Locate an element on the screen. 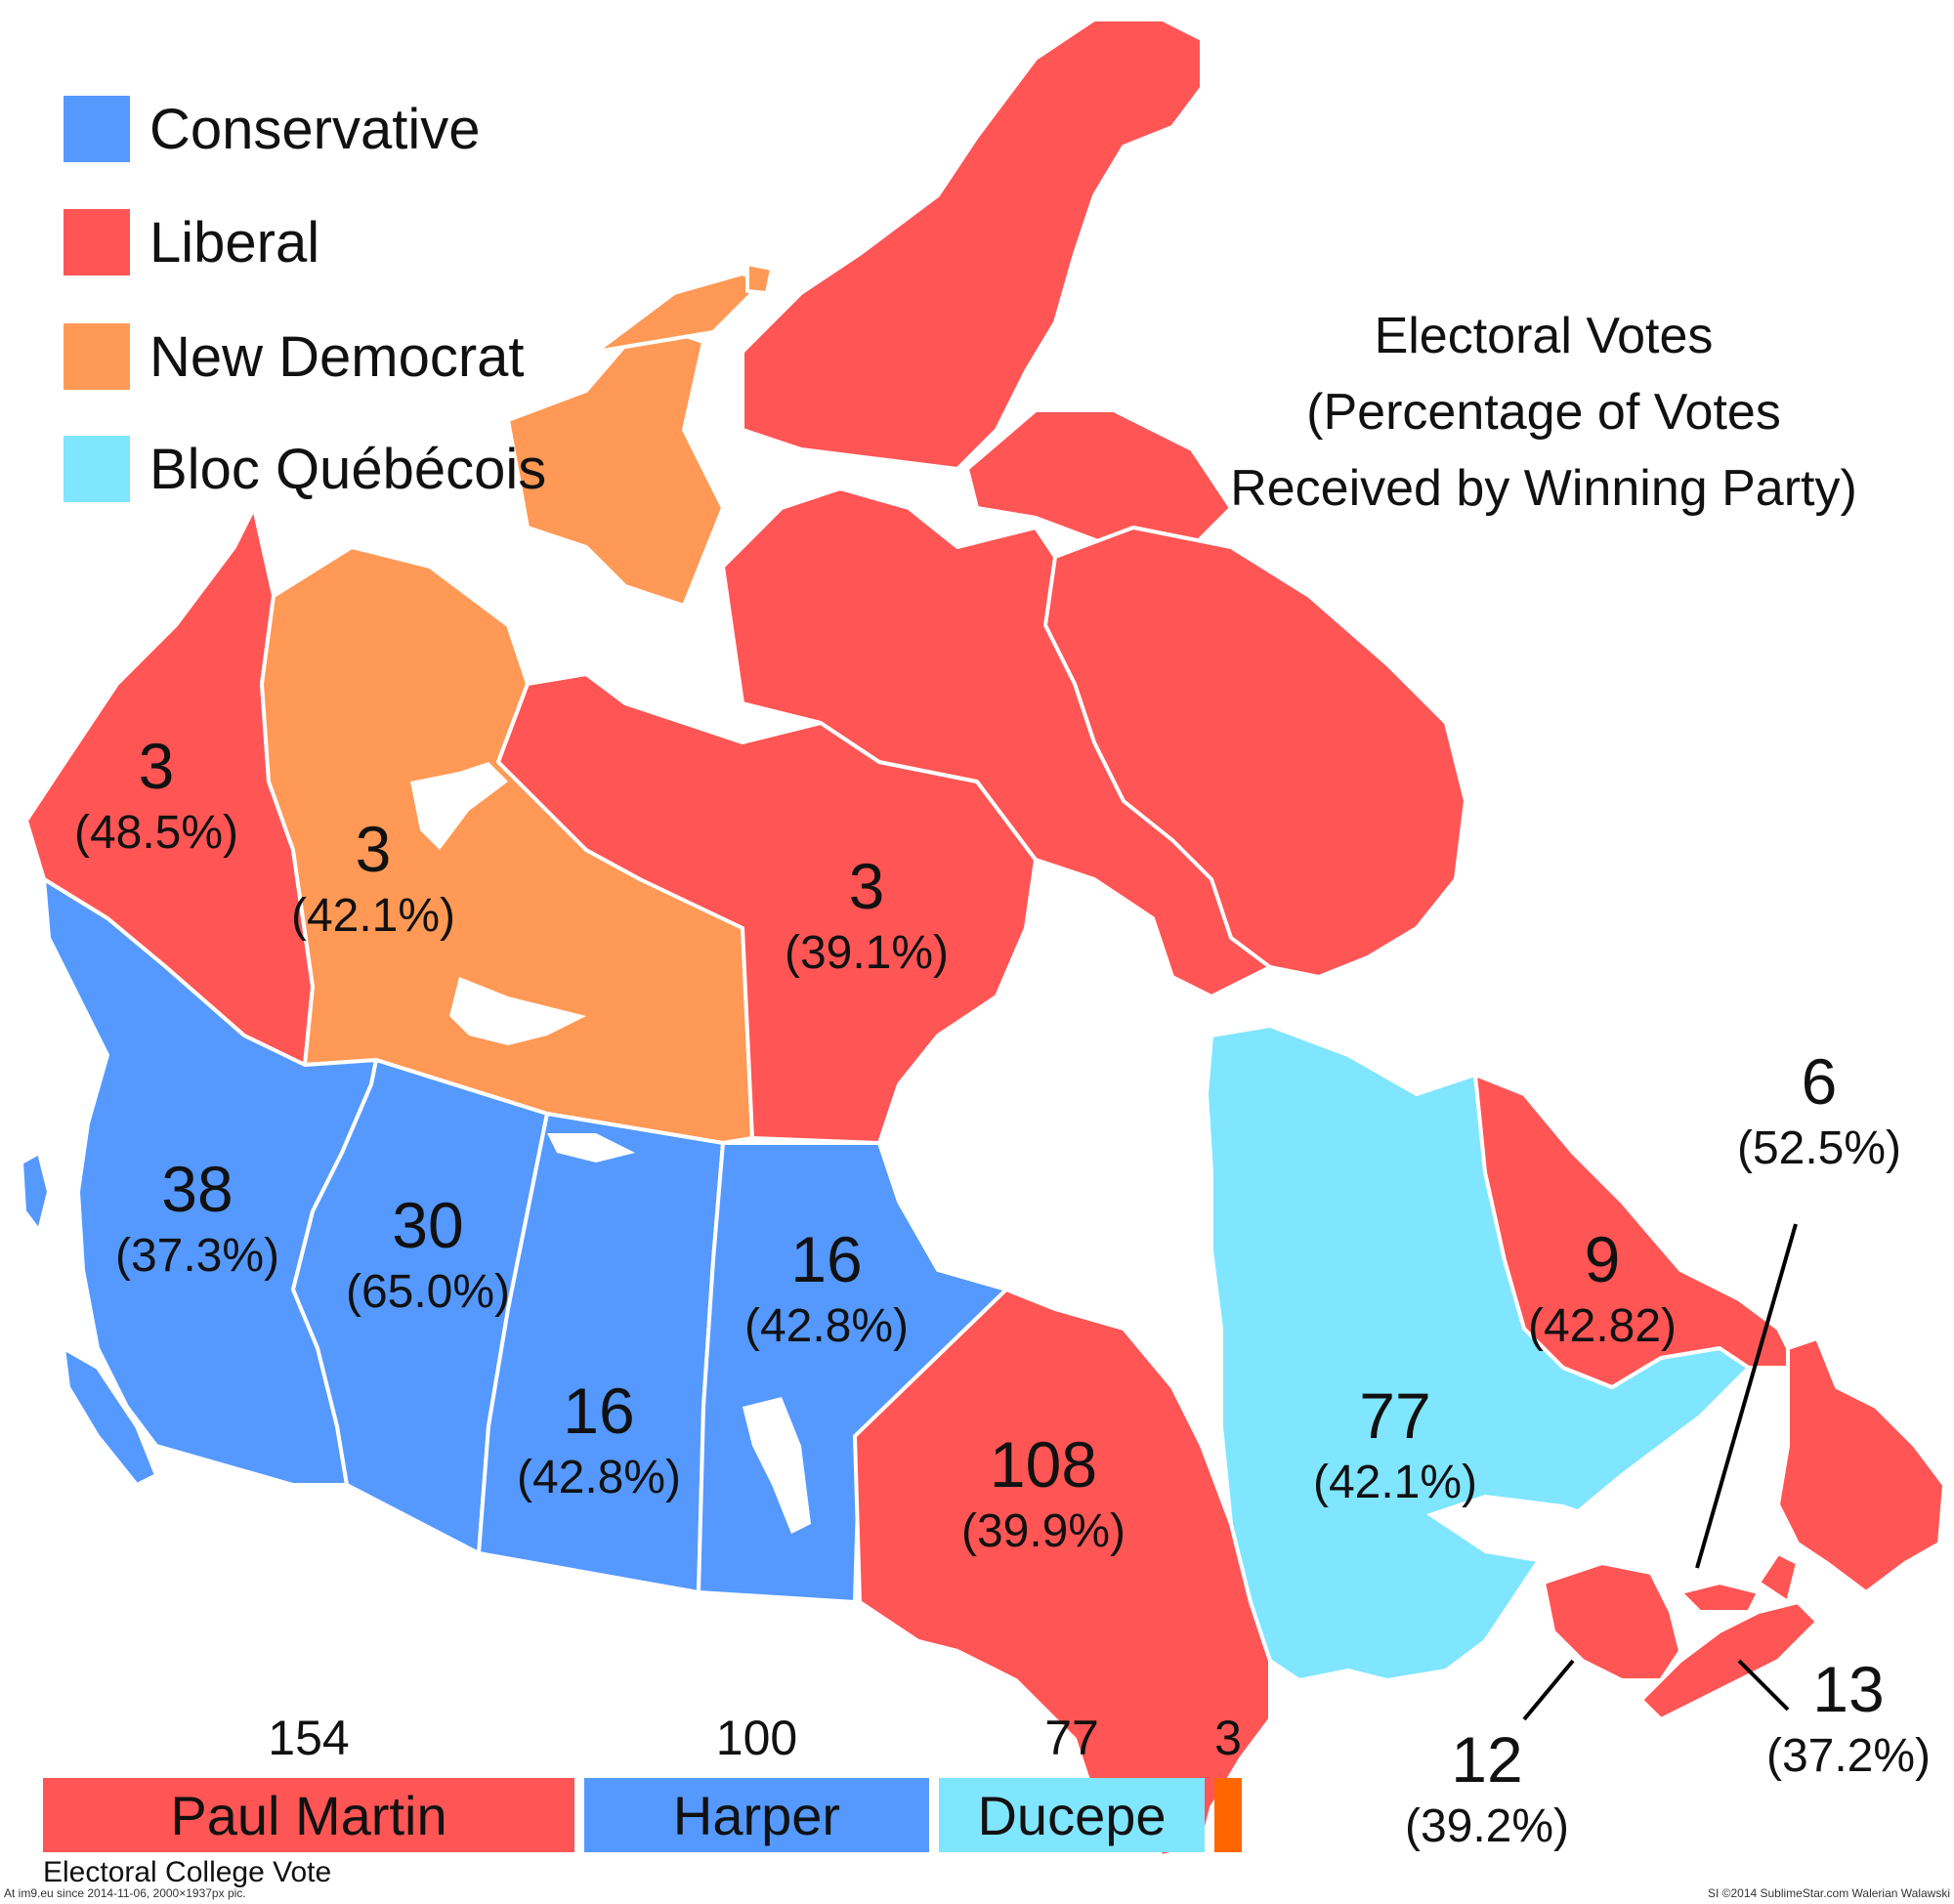 Image resolution: width=1954 pixels, height=1904 pixels. bar-segment-liberal: Paul Martin is located at coordinates (308, 1815).